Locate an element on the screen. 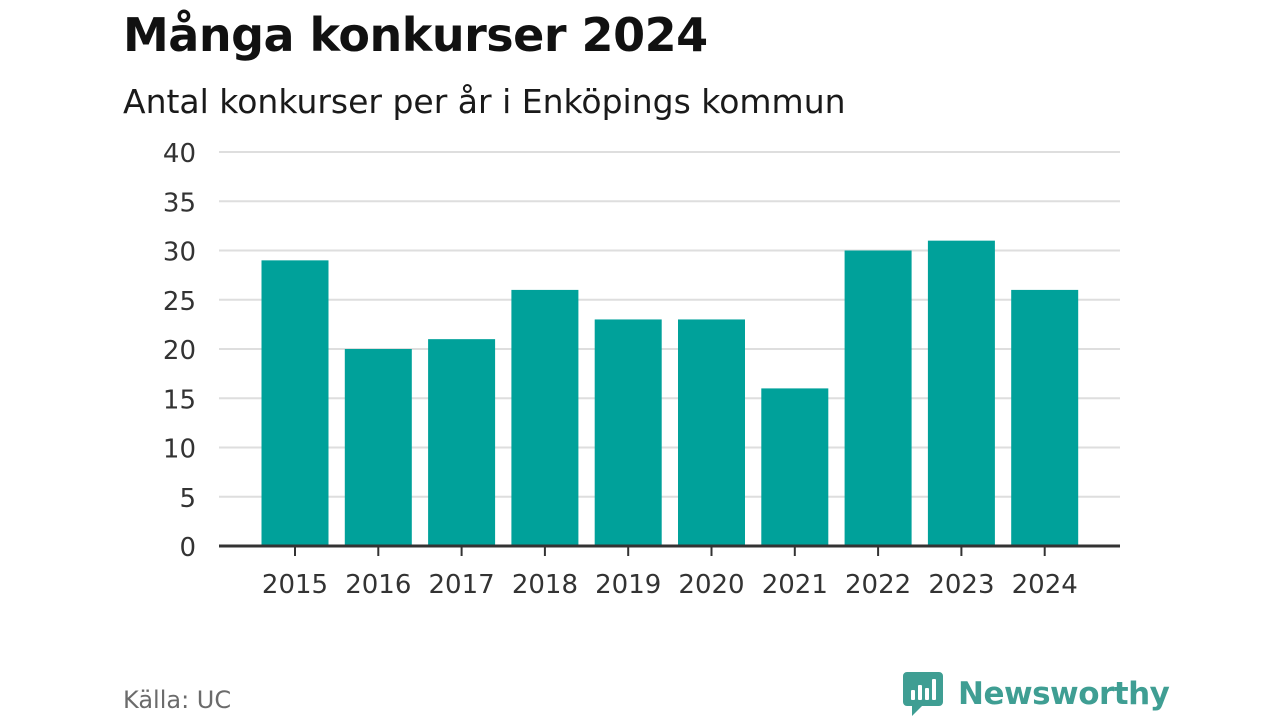  y-tick-label: 25 is located at coordinates (179, 302).